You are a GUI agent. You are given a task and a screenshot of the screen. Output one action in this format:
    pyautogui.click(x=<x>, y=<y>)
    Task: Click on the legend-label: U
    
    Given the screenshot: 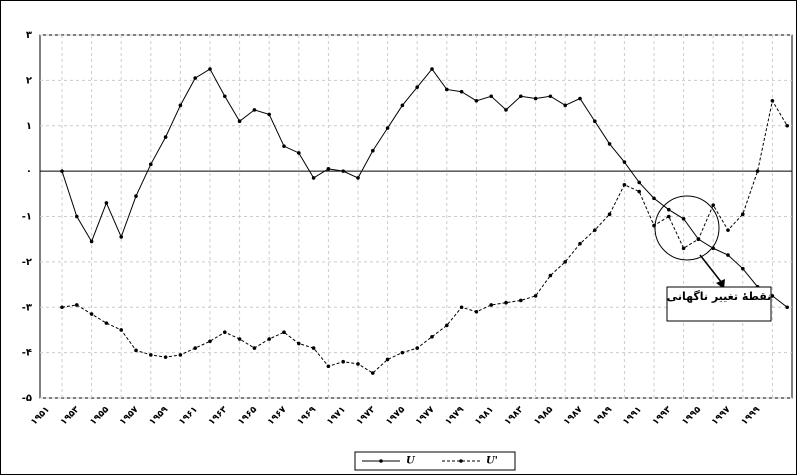 What is the action you would take?
    pyautogui.click(x=411, y=461)
    